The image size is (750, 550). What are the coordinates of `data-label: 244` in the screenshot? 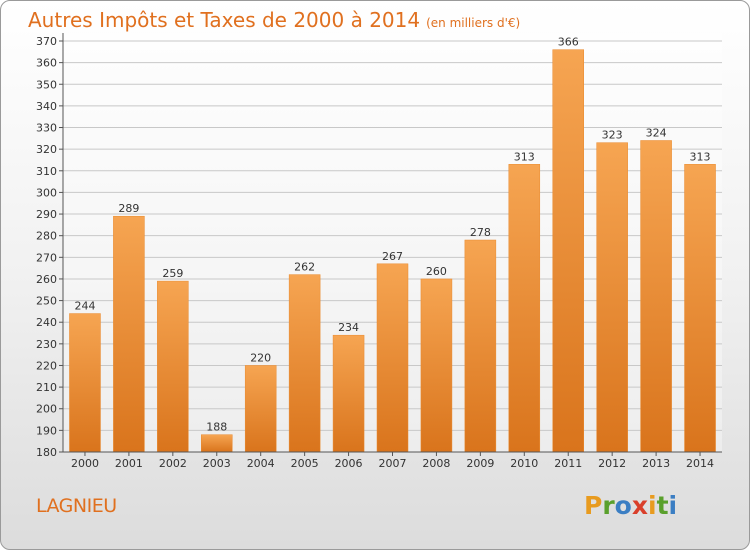 It's located at (84, 306).